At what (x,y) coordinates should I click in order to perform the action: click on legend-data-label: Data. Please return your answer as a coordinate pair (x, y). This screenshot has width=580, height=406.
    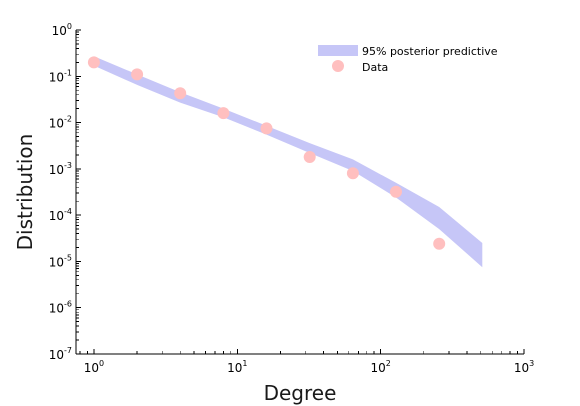
    Looking at the image, I should click on (375, 67).